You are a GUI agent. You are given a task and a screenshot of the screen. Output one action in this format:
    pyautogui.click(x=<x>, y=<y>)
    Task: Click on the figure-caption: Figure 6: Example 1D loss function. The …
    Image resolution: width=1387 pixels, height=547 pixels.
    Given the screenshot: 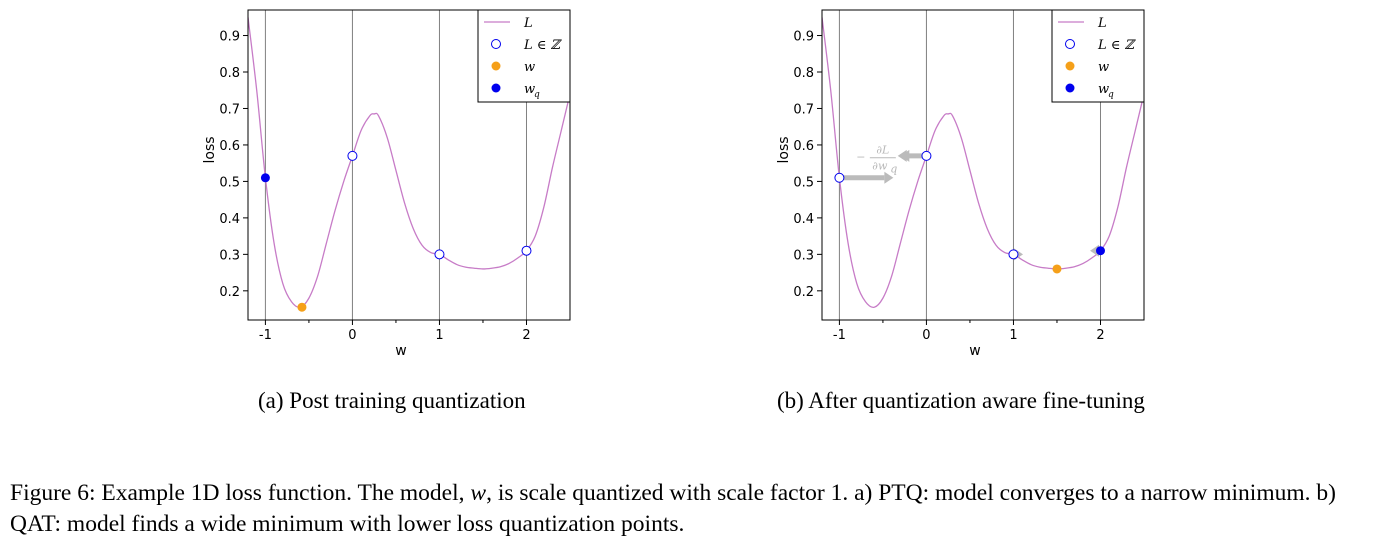 What is the action you would take?
    pyautogui.click(x=698, y=509)
    